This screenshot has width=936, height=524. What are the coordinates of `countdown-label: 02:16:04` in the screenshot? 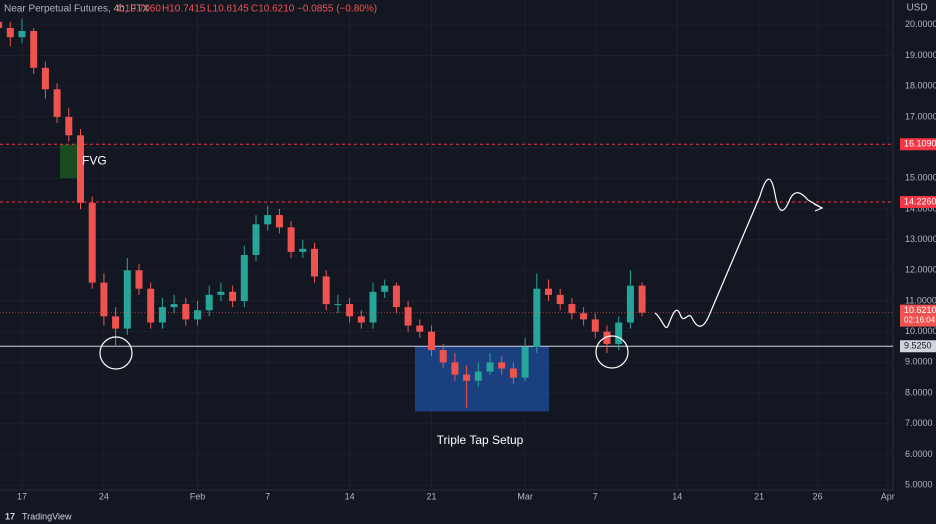 It's located at (920, 320).